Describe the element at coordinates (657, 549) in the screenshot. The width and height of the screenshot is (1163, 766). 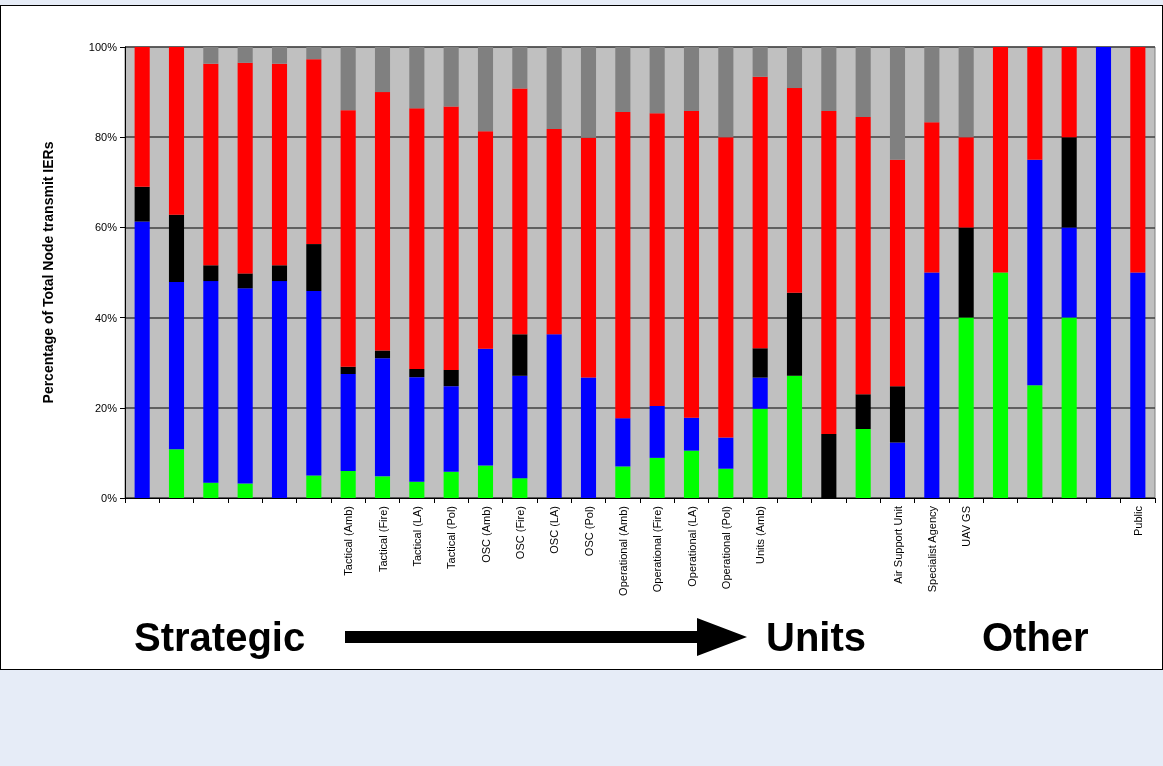
I see `x-tick-label: Operational (Fire)` at that location.